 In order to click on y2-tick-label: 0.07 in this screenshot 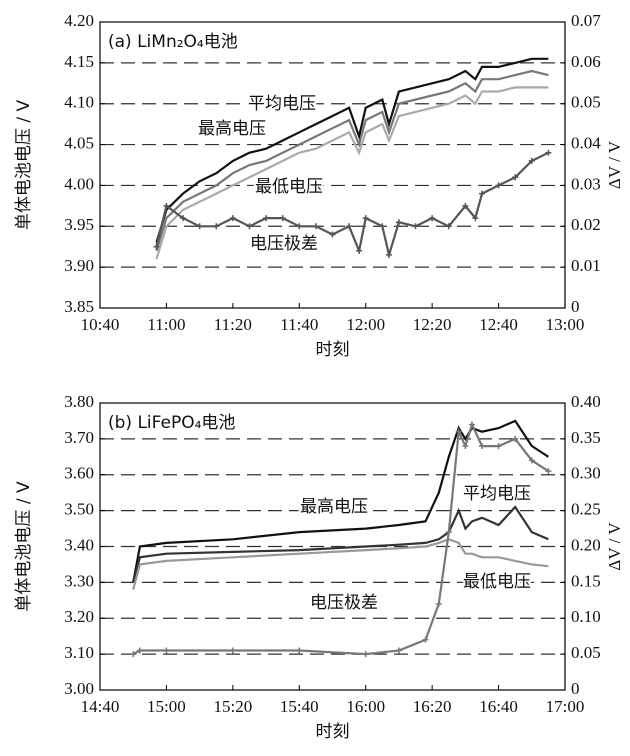, I will do `click(586, 20)`.